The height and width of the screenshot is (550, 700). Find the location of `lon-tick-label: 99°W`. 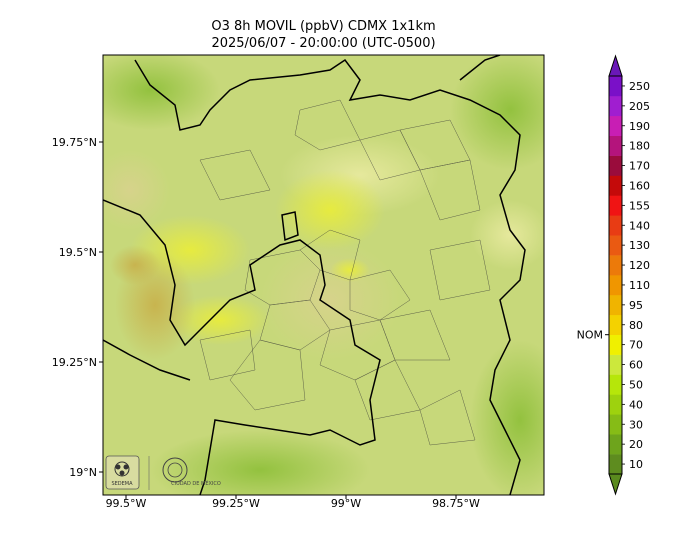

lon-tick-label: 99°W is located at coordinates (346, 503).